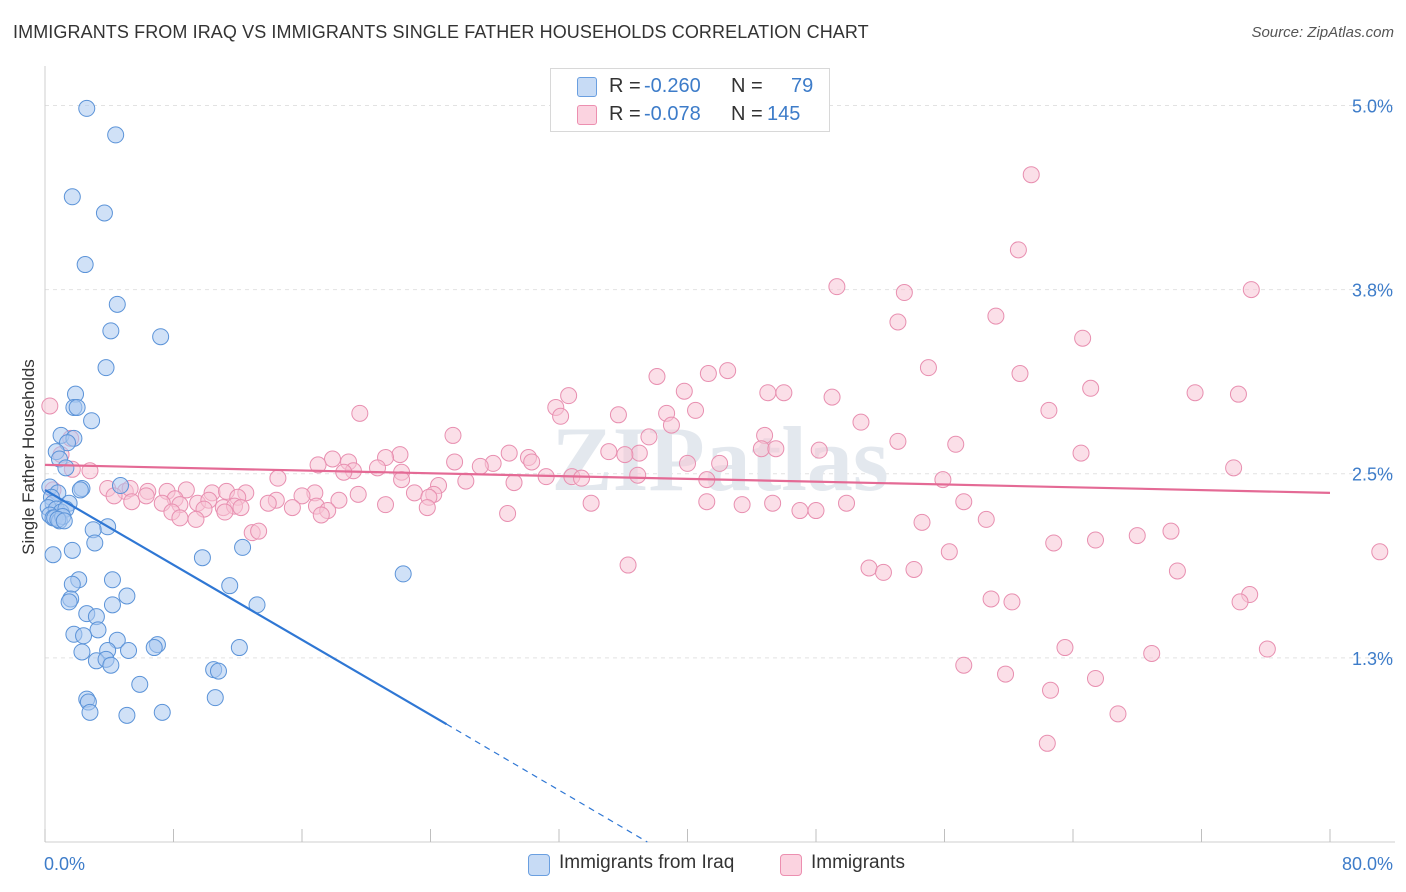 This screenshot has height=892, width=1406. Describe the element at coordinates (690, 87) in the screenshot. I see `stat-row-iraq: R = -0.260 N = 79` at that location.